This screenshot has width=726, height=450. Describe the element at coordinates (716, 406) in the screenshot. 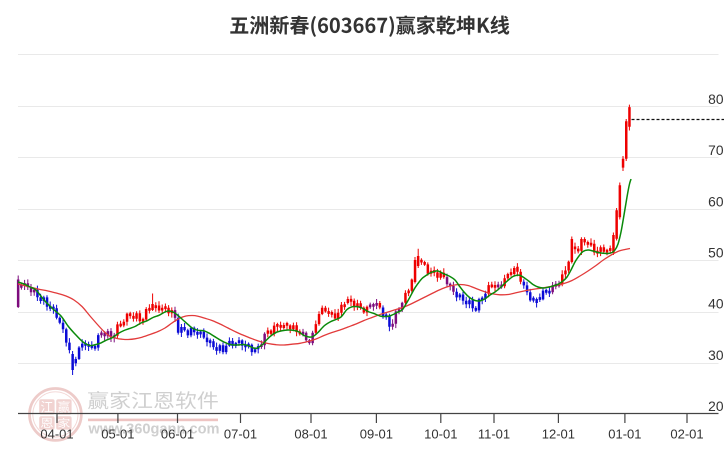

I see `svg-text: 20` at that location.